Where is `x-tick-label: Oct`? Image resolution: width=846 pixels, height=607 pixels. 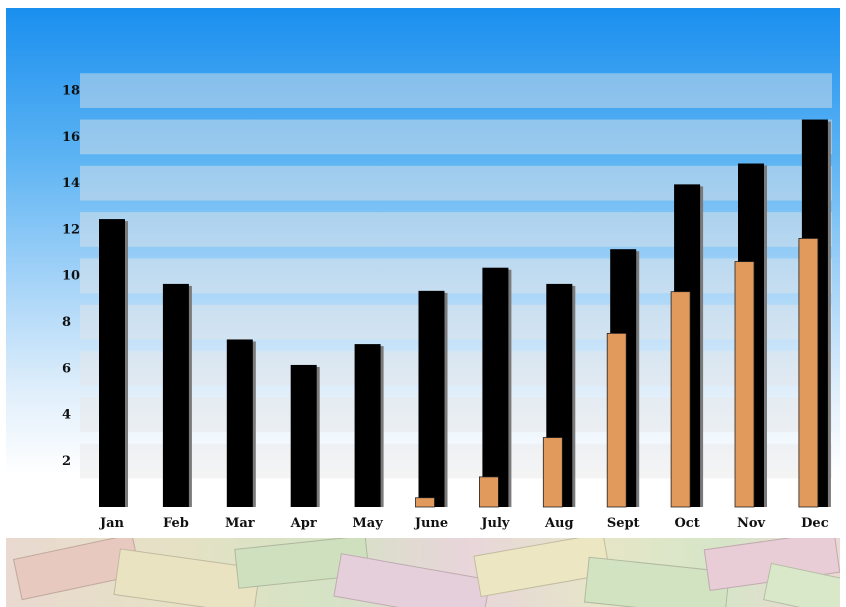
x-tick-label: Oct is located at coordinates (686, 523).